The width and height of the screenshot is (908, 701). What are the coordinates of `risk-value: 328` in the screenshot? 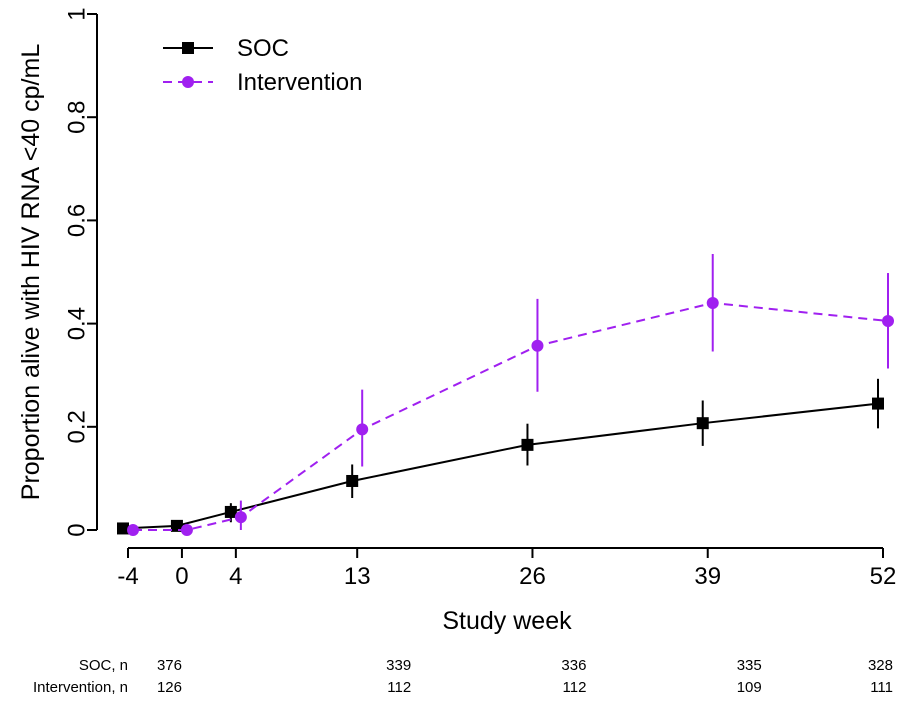 It's located at (880, 665).